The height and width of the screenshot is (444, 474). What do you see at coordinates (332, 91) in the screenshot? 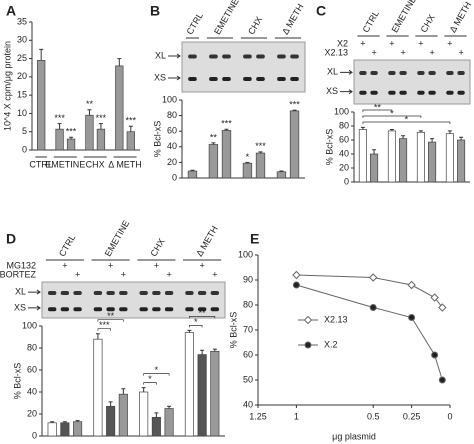
I see `gel-label: XS` at bounding box center [332, 91].